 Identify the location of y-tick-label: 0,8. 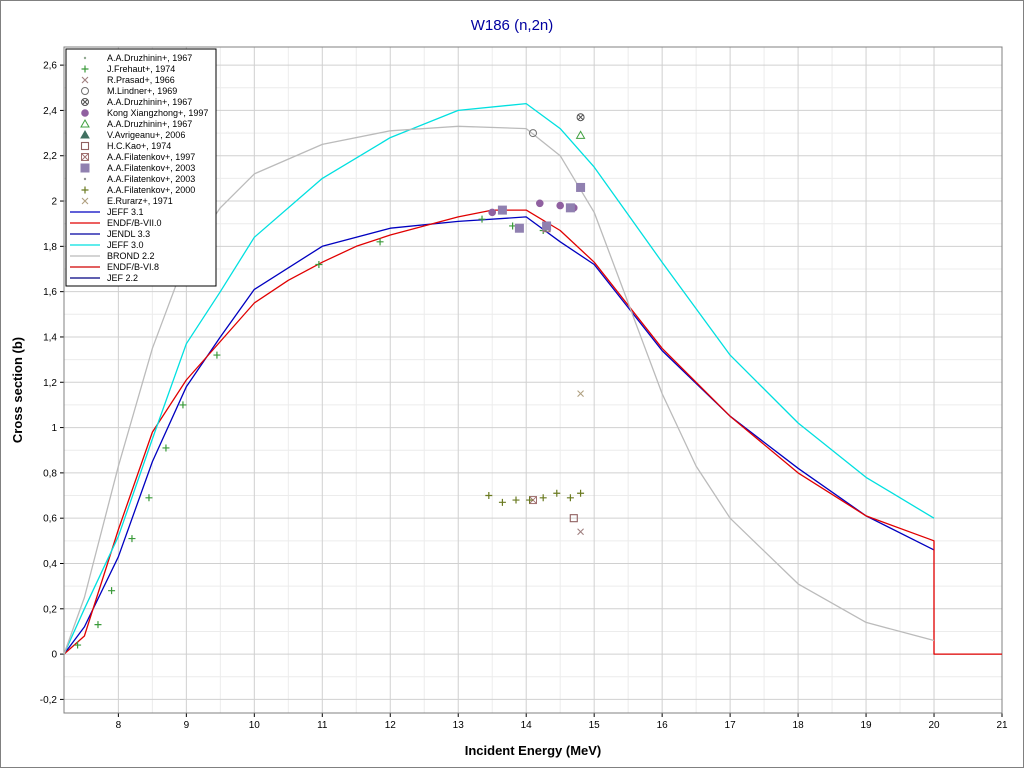
(50, 473).